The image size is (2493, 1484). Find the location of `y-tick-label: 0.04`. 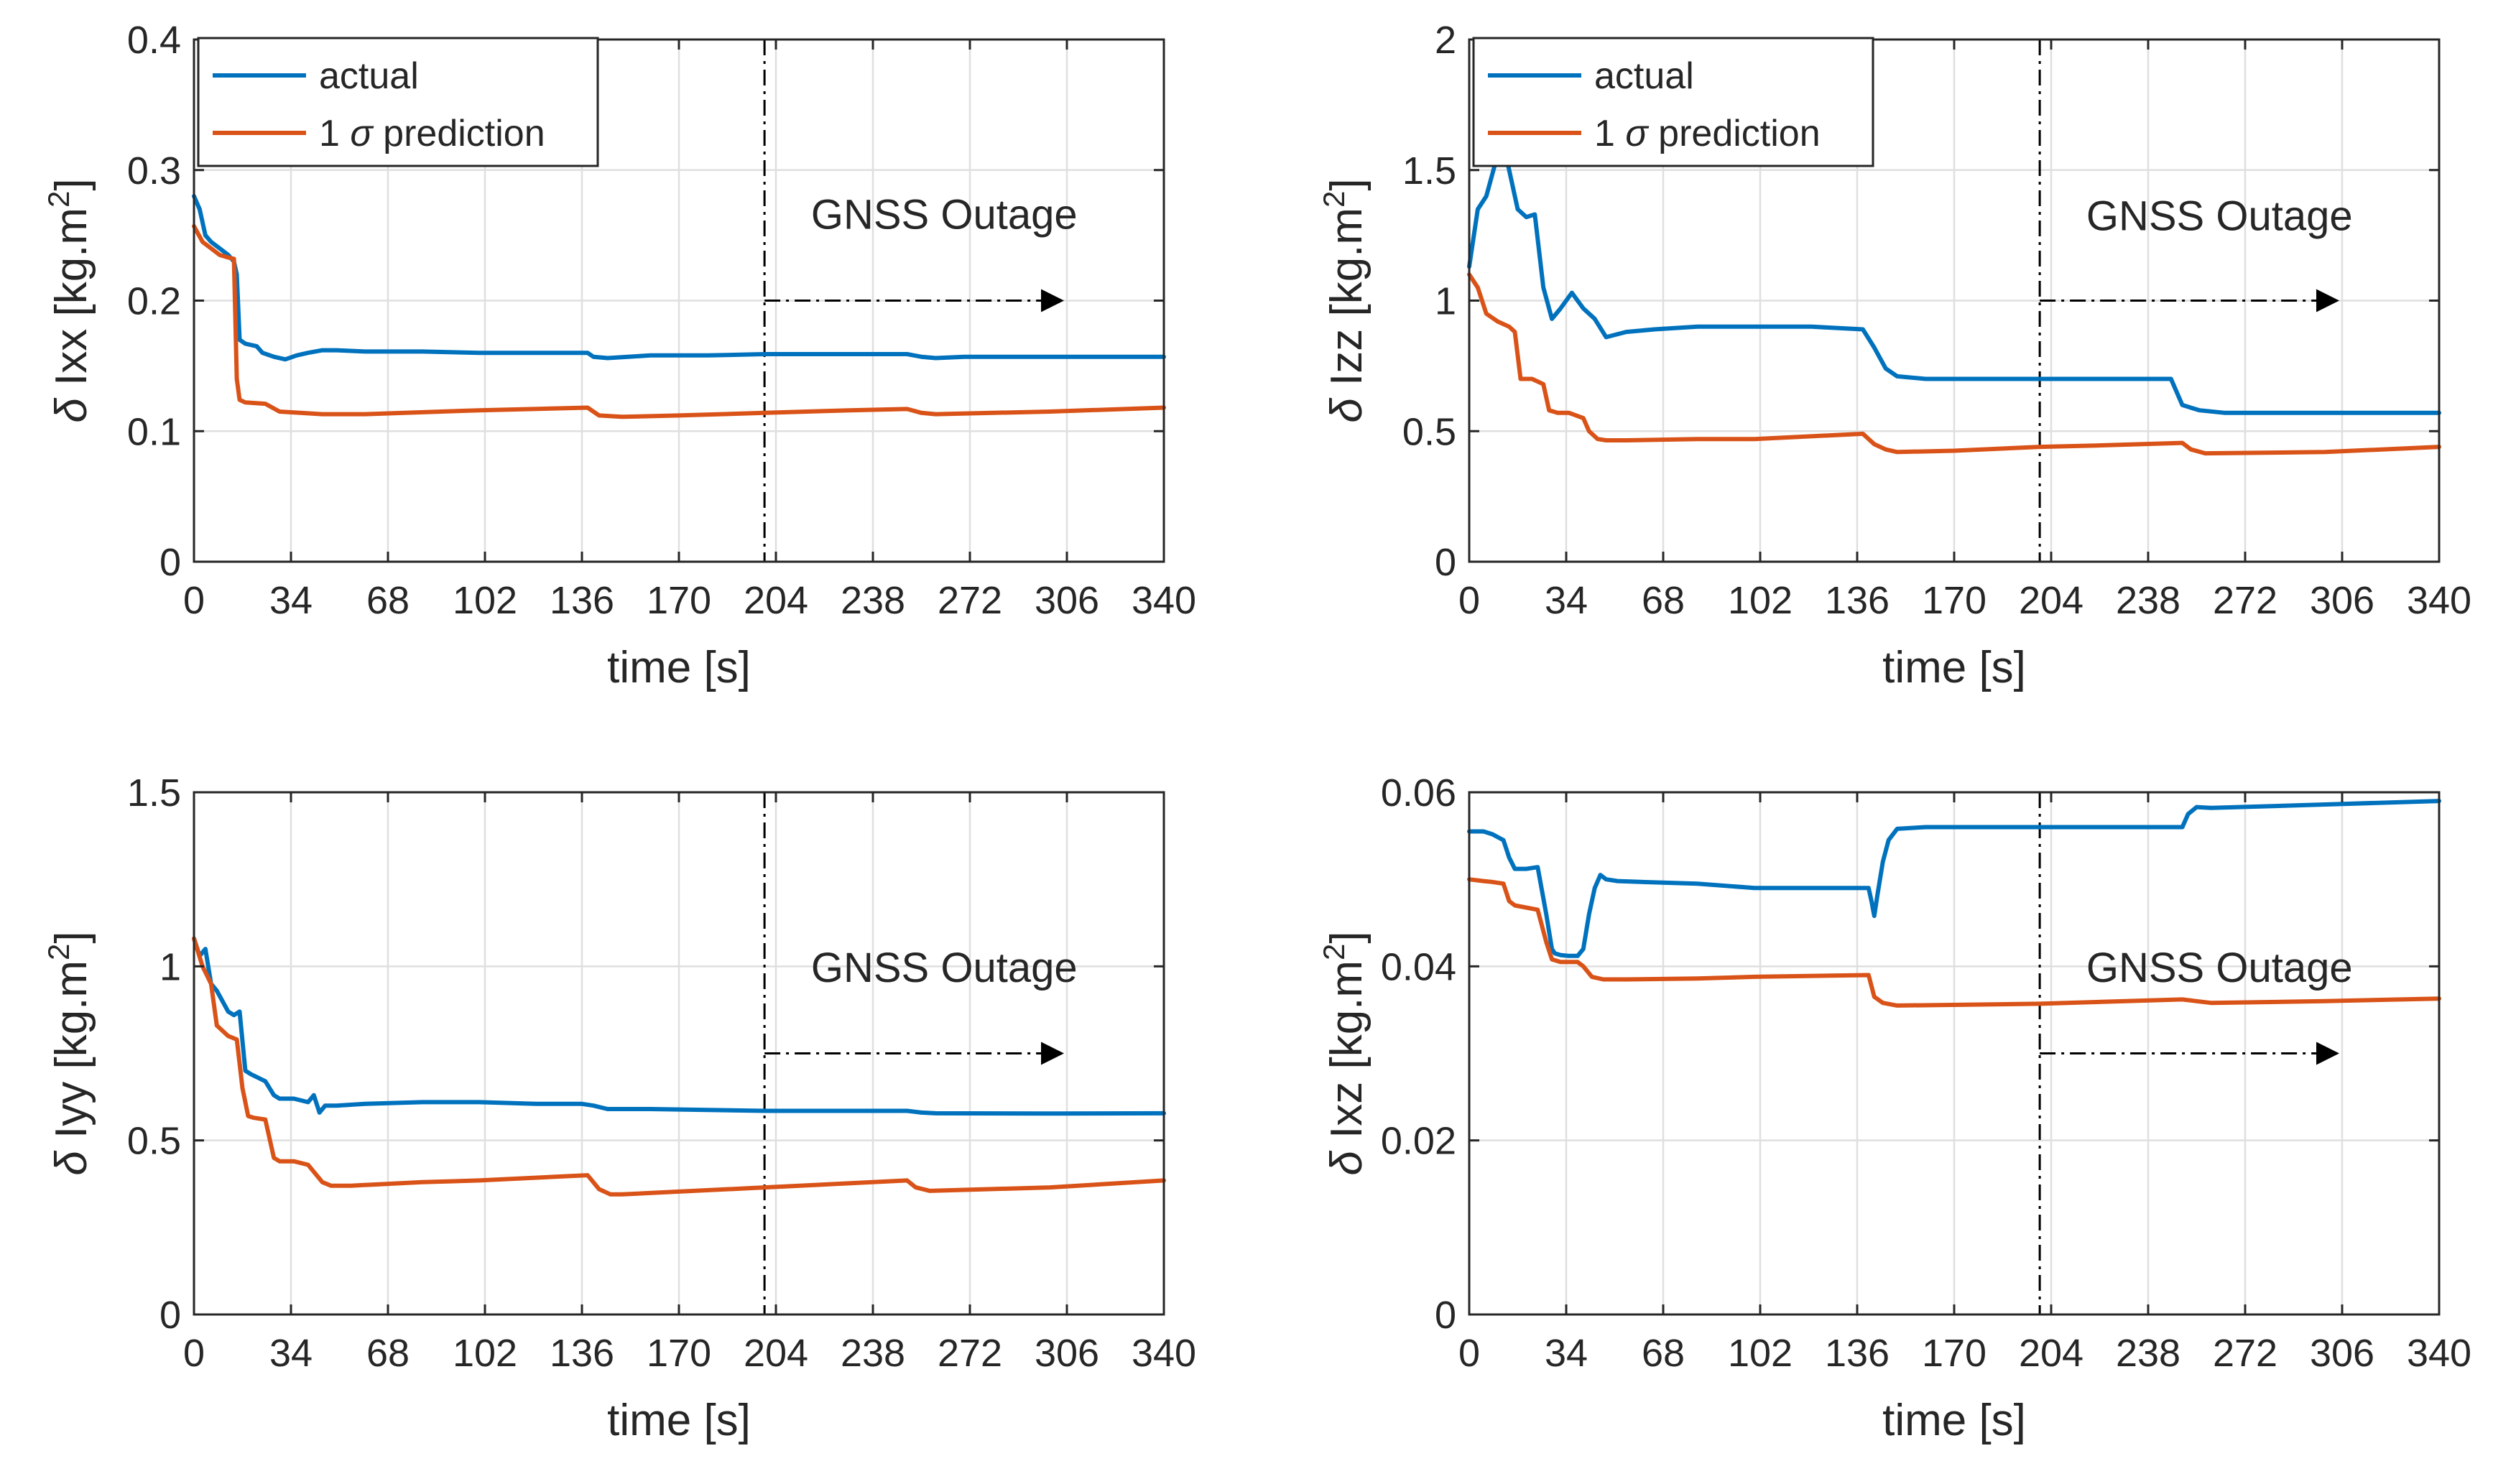

y-tick-label: 0.04 is located at coordinates (1418, 966).